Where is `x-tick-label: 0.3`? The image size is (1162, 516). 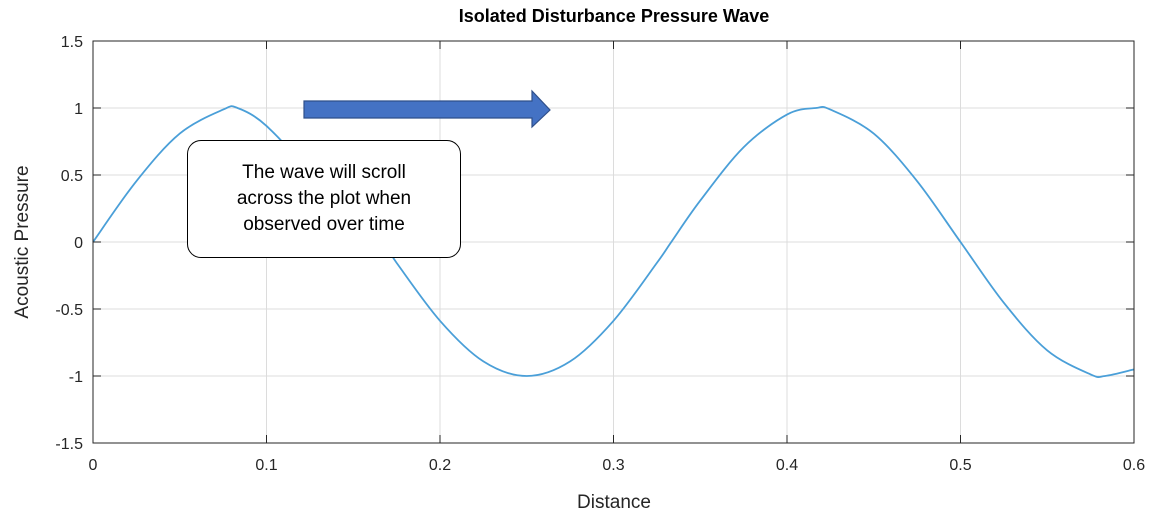 x-tick-label: 0.3 is located at coordinates (613, 465).